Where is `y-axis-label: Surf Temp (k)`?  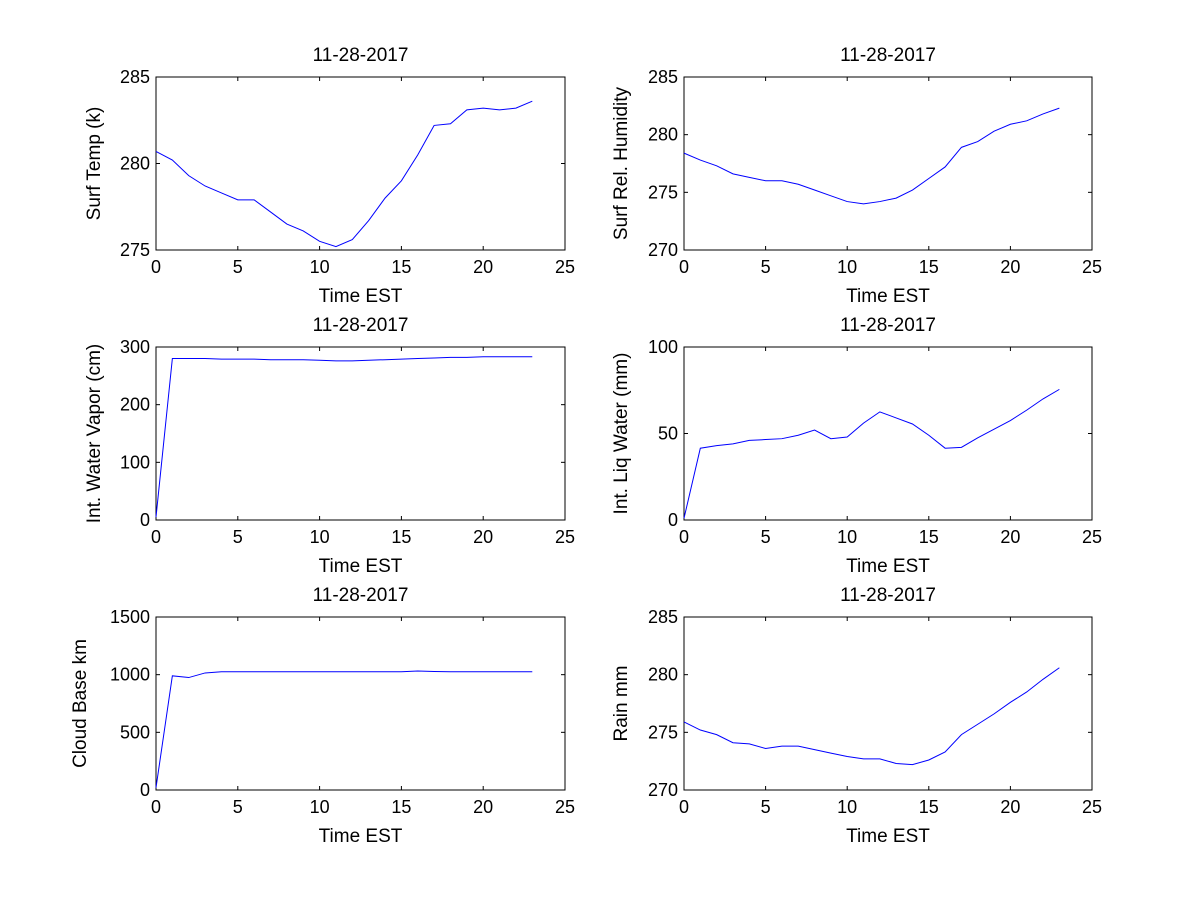 y-axis-label: Surf Temp (k) is located at coordinates (94, 164).